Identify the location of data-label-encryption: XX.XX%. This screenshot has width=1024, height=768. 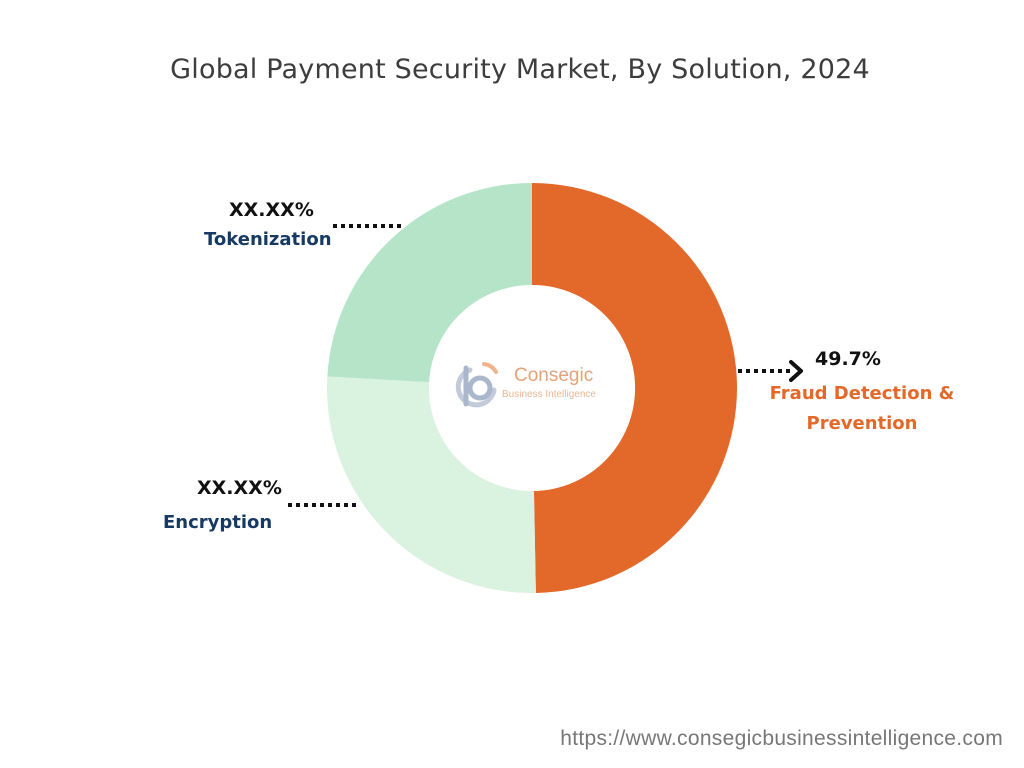
(239, 488).